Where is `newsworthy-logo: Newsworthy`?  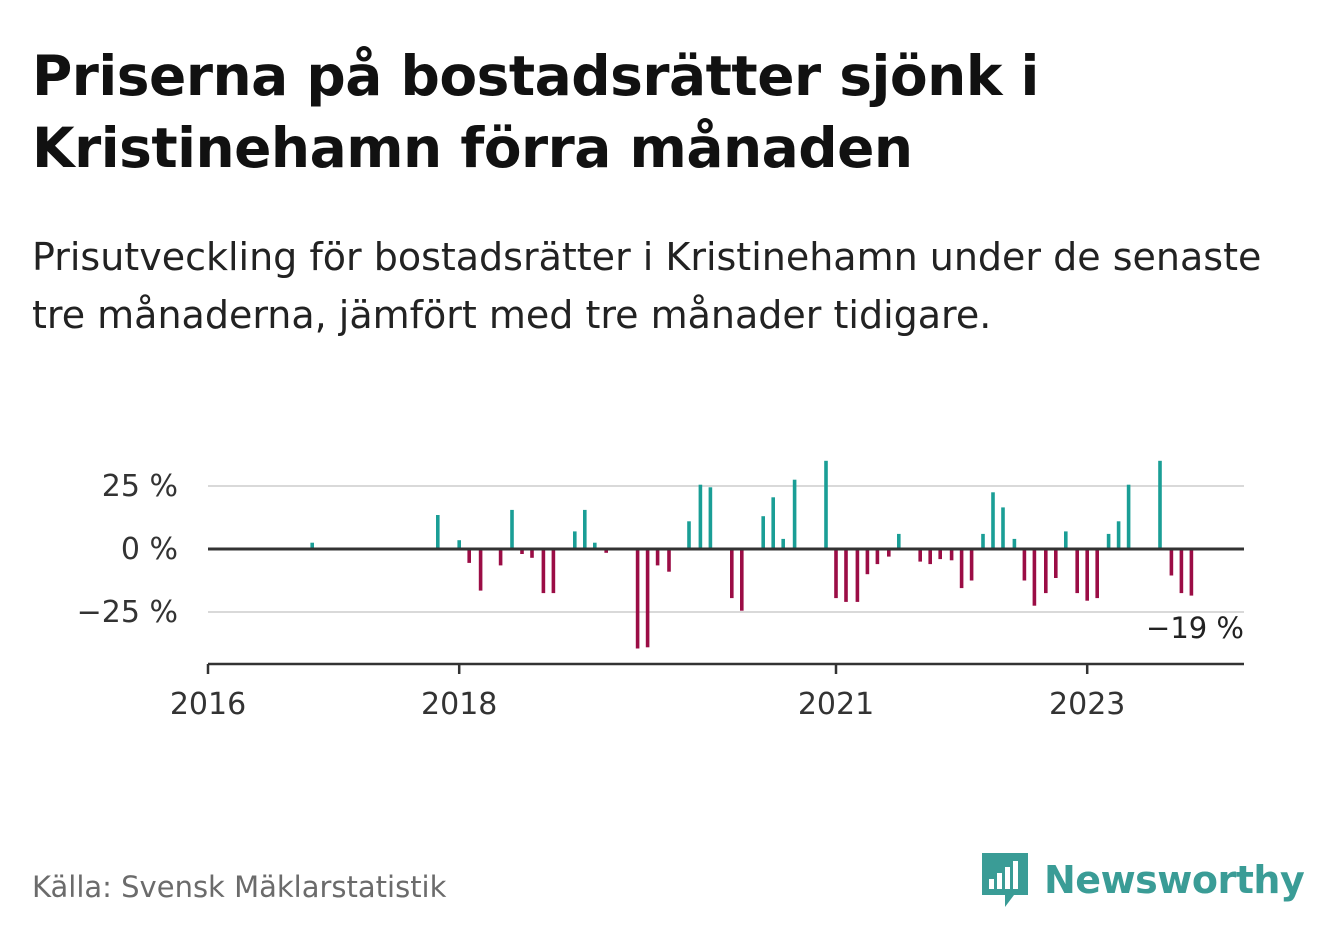 newsworthy-logo: Newsworthy is located at coordinates (1142, 880).